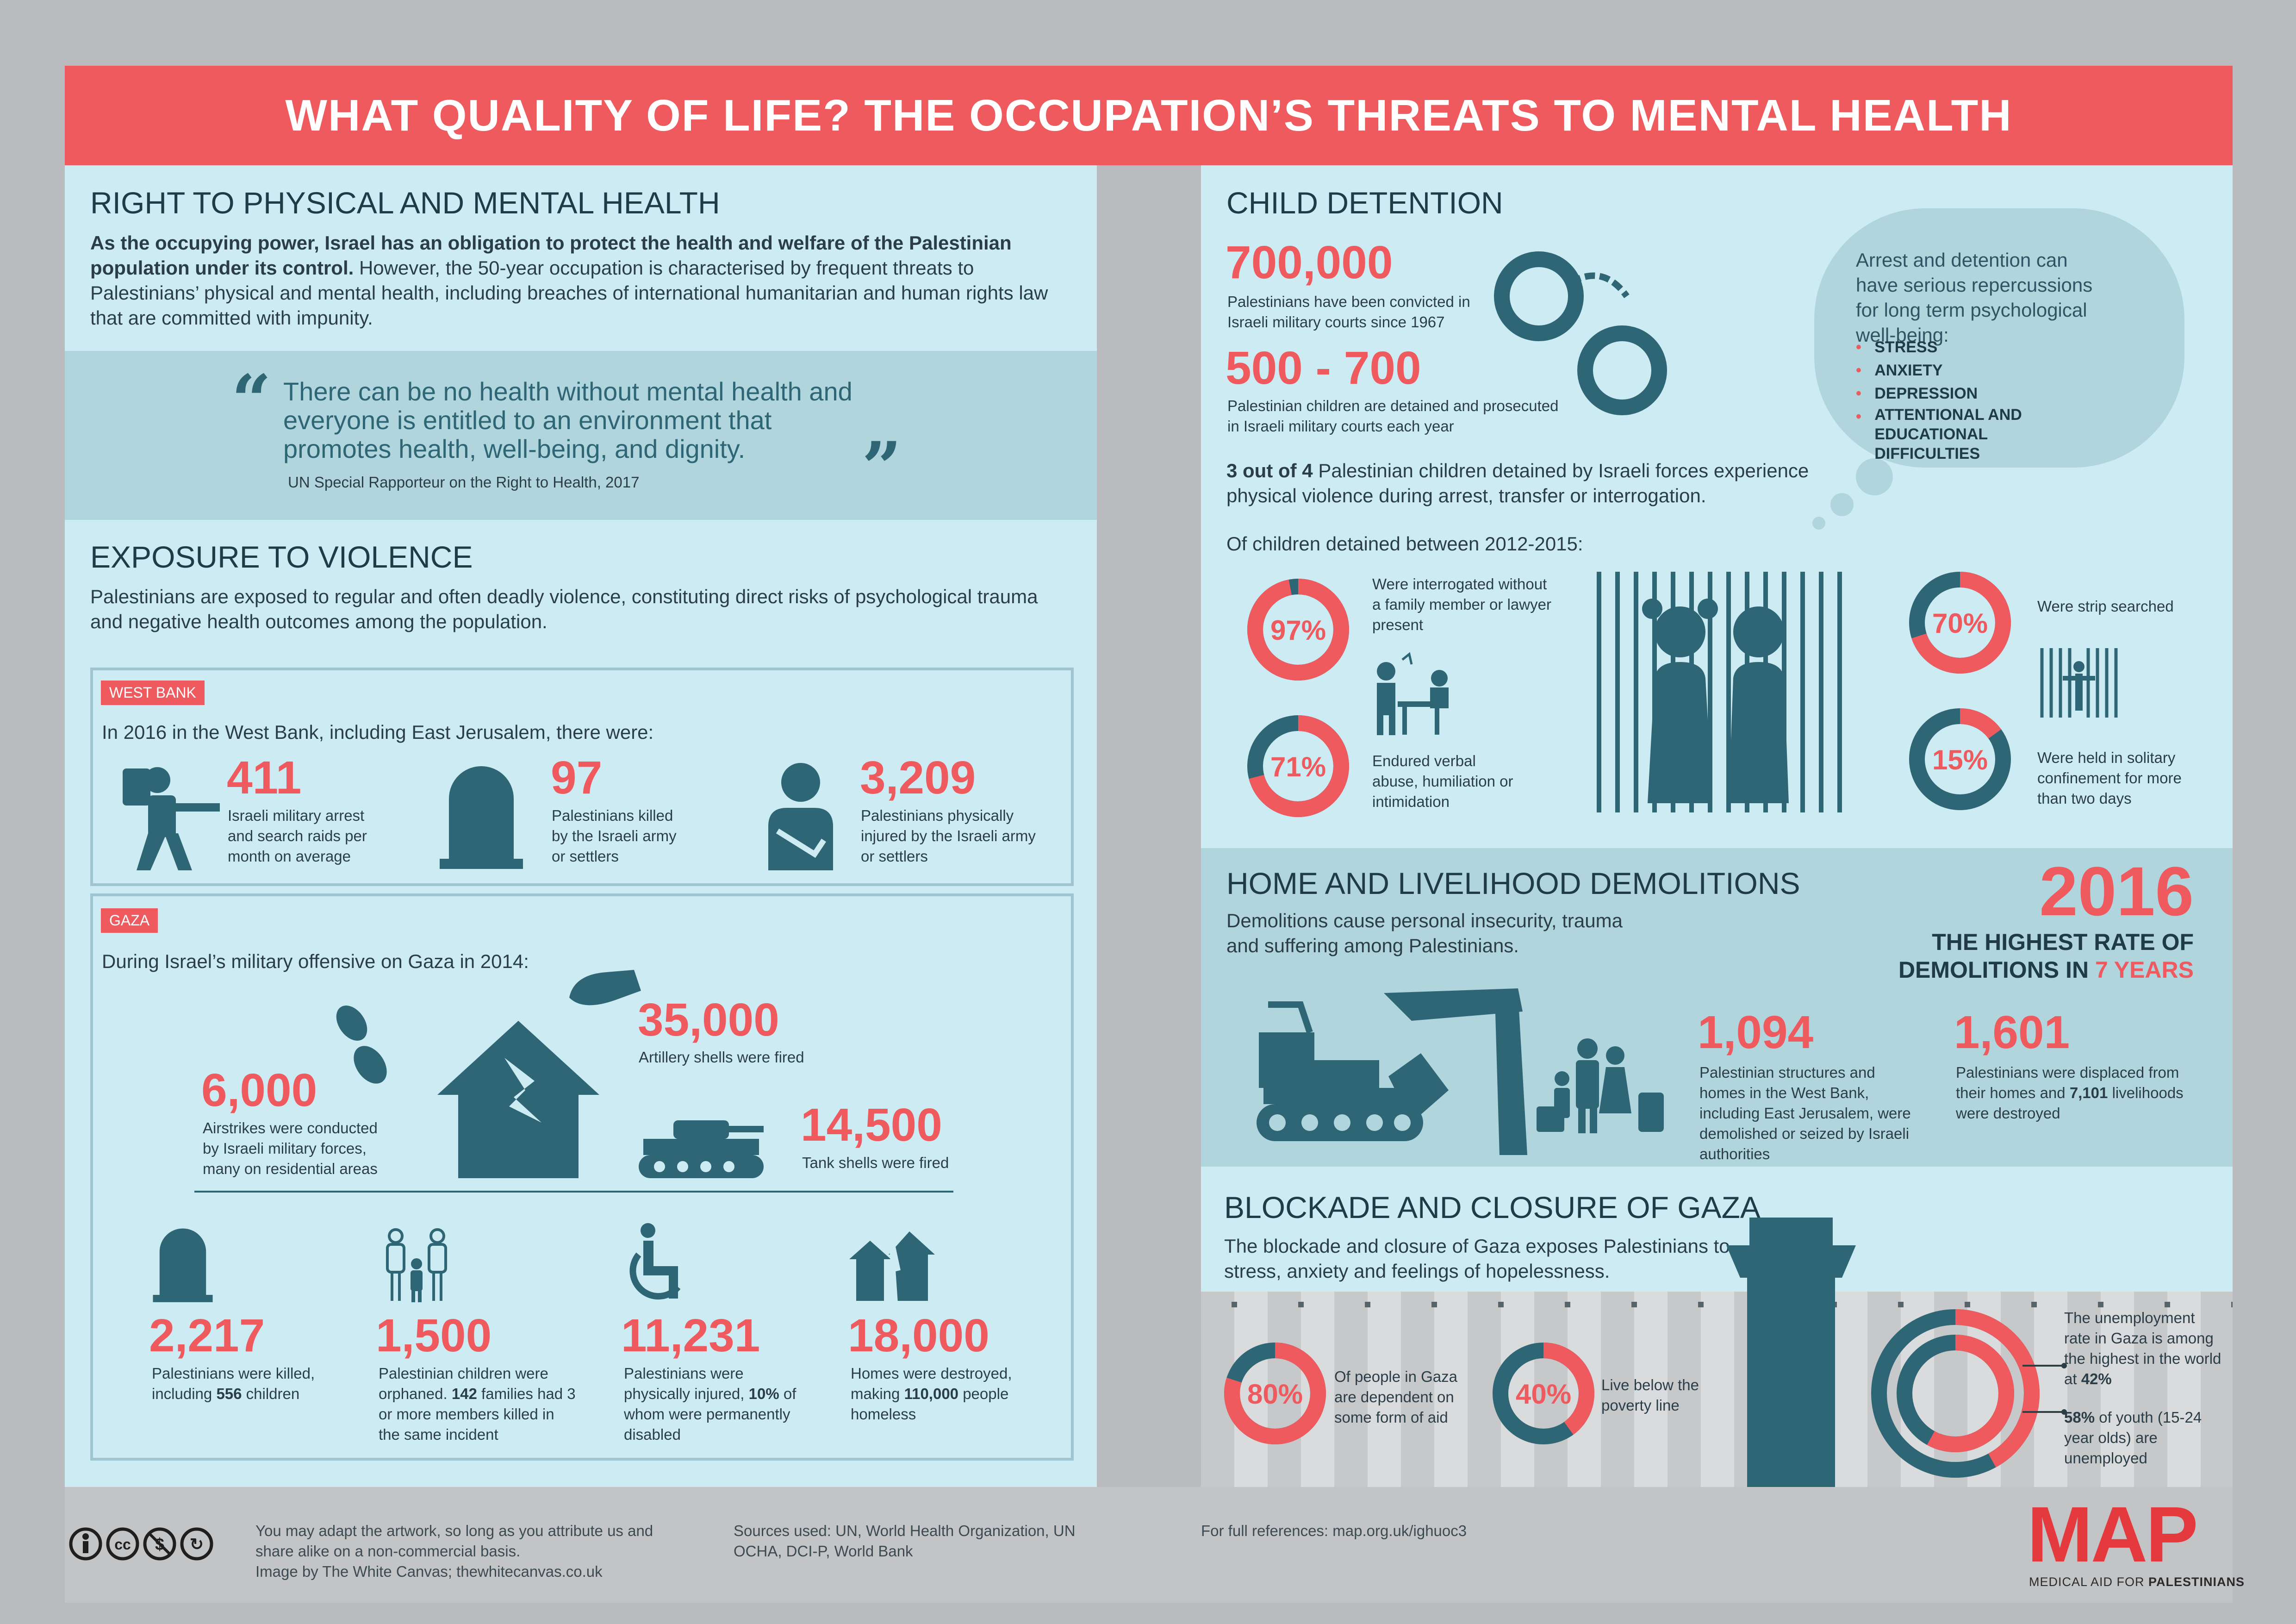 The image size is (2296, 1624). I want to click on of-children-text: Of children detained between 2012-2015:, so click(1404, 544).